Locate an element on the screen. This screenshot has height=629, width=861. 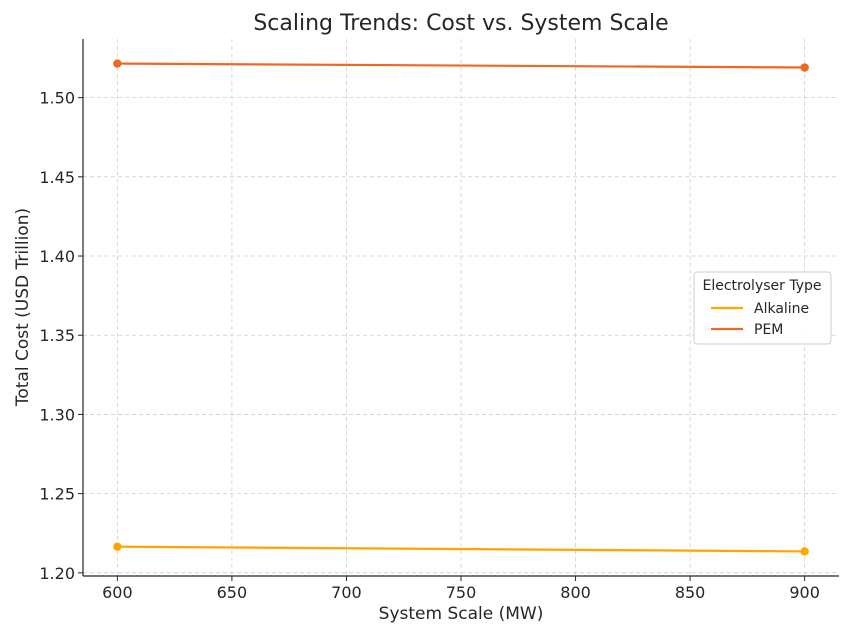
series-line-alkaline is located at coordinates (461, 549).